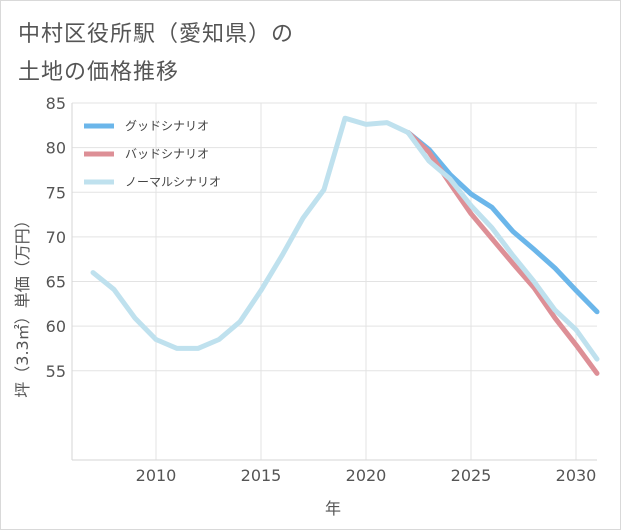  What do you see at coordinates (22, 304) in the screenshot?
I see `y-axis-label: 坪（3.3㎡）単価（万円）` at bounding box center [22, 304].